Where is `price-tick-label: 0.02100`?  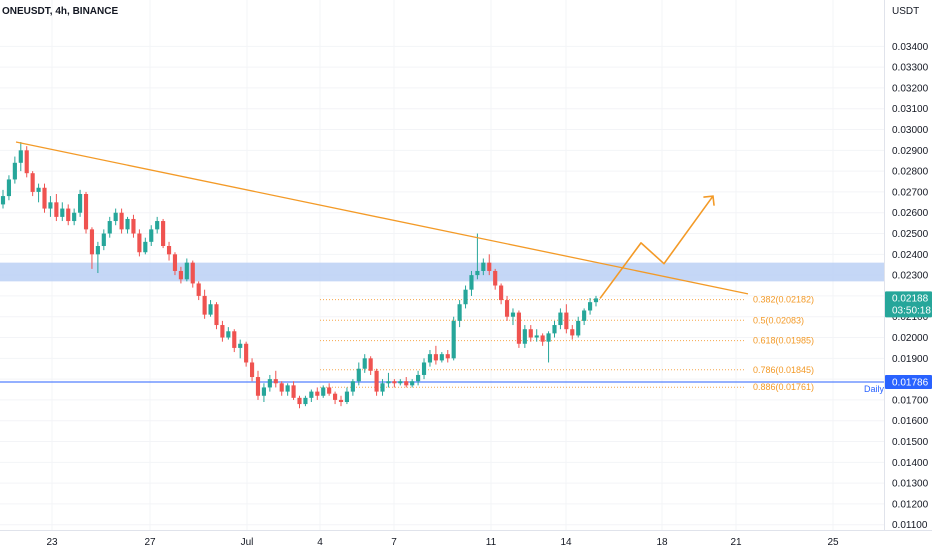 price-tick-label: 0.02100 is located at coordinates (910, 317).